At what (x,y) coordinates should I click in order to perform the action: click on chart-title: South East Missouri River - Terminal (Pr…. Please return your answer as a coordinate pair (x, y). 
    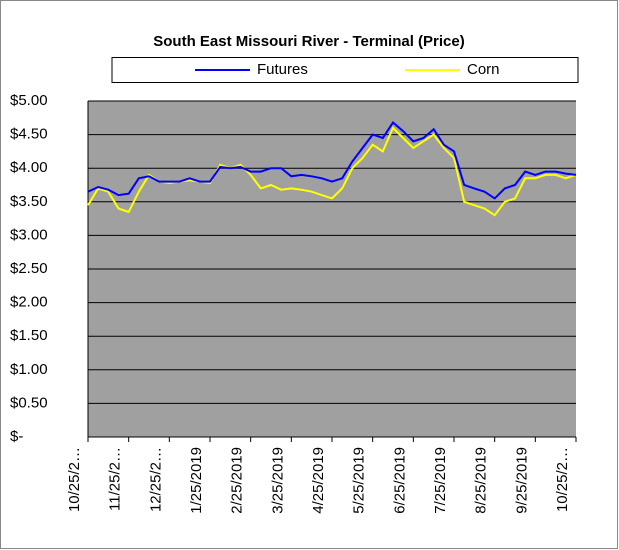
    Looking at the image, I should click on (308, 41).